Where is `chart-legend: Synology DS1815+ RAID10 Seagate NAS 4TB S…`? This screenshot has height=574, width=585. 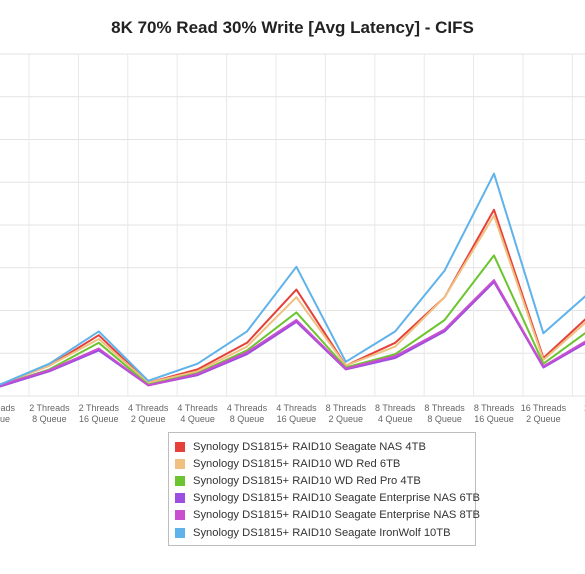
chart-legend: Synology DS1815+ RAID10 Seagate NAS 4TB S… is located at coordinates (324, 489).